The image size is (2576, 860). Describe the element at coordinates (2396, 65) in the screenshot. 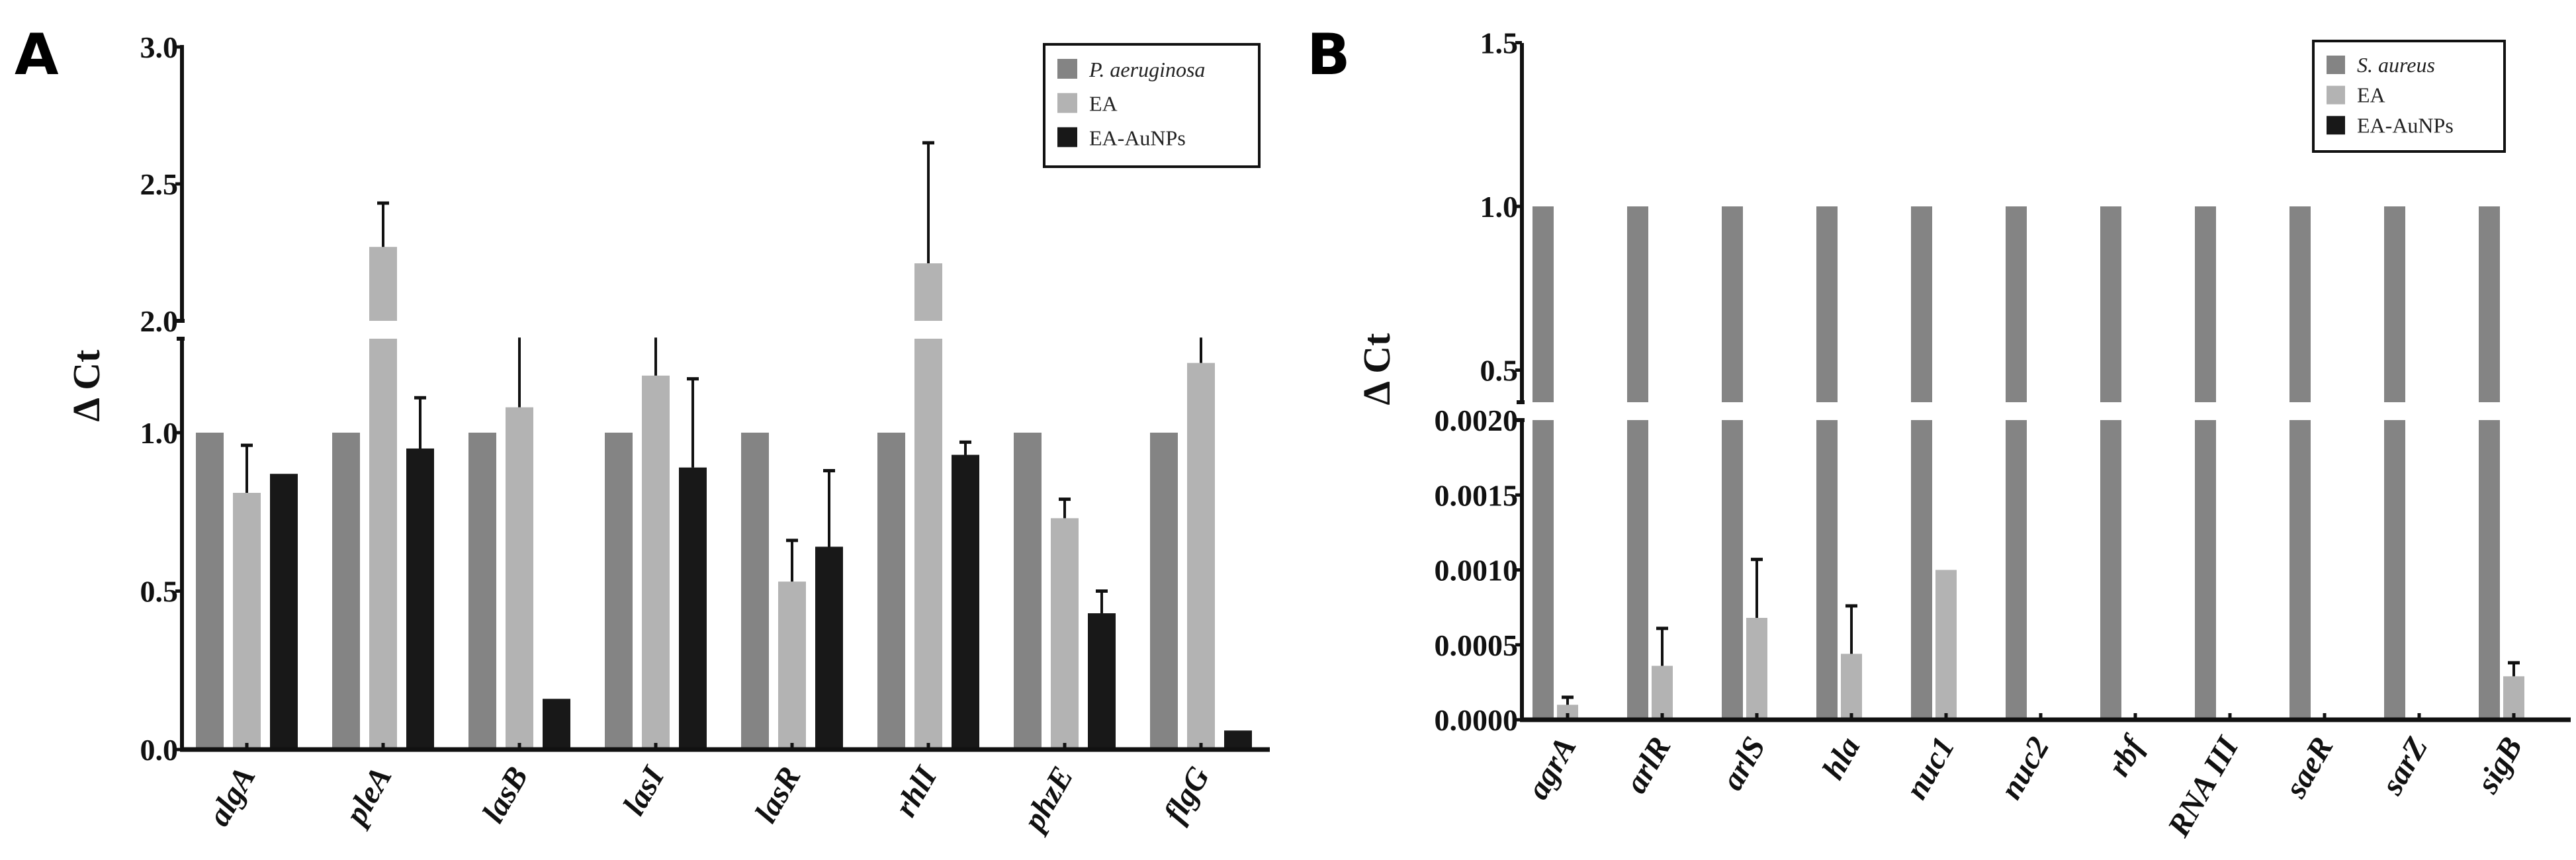

I see `legend-label: S. aureus` at that location.